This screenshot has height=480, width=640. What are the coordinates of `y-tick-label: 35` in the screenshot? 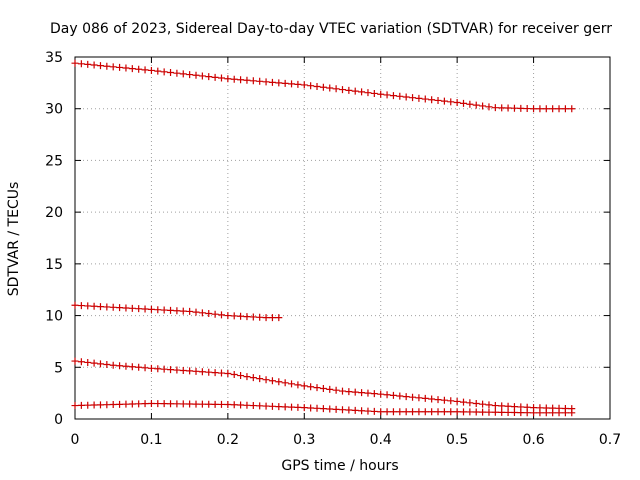 It's located at (54, 58).